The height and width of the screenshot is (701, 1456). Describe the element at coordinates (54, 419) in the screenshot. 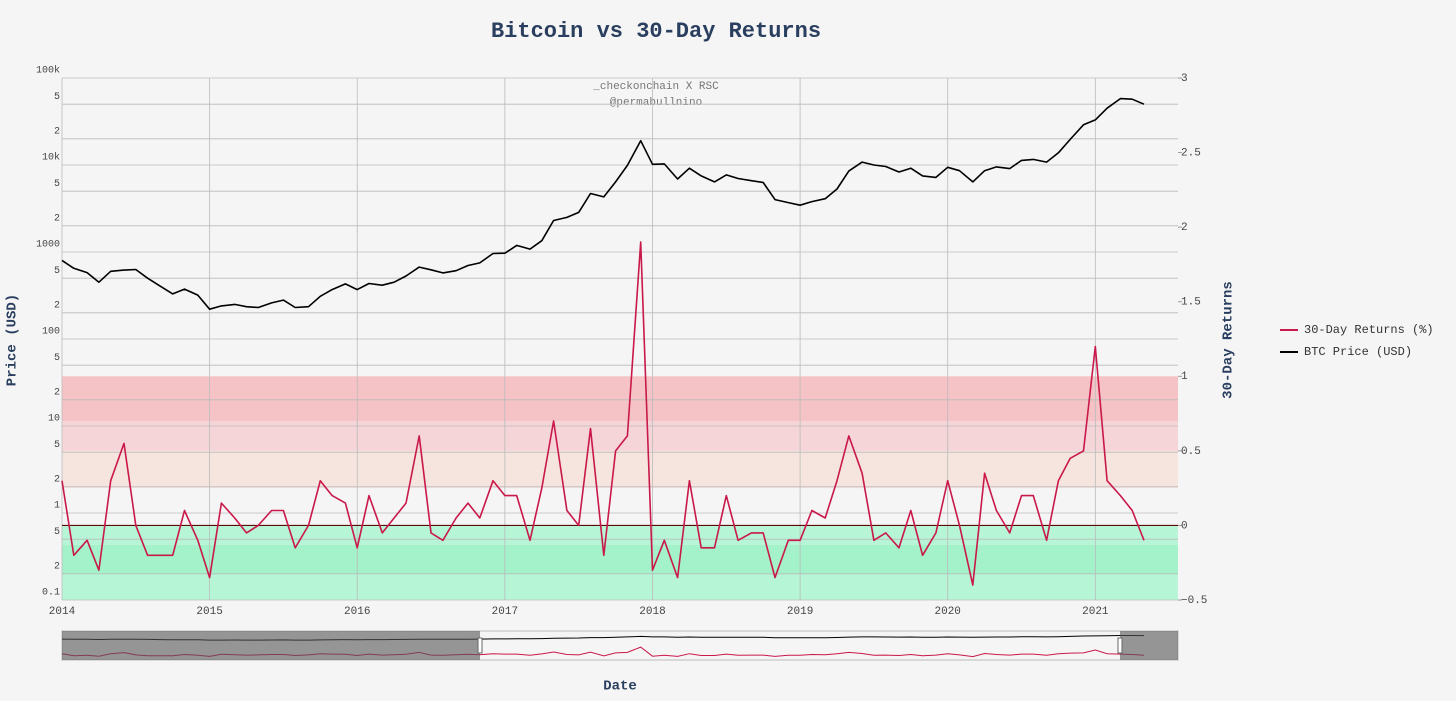

I see `y-tick-label: 10` at that location.